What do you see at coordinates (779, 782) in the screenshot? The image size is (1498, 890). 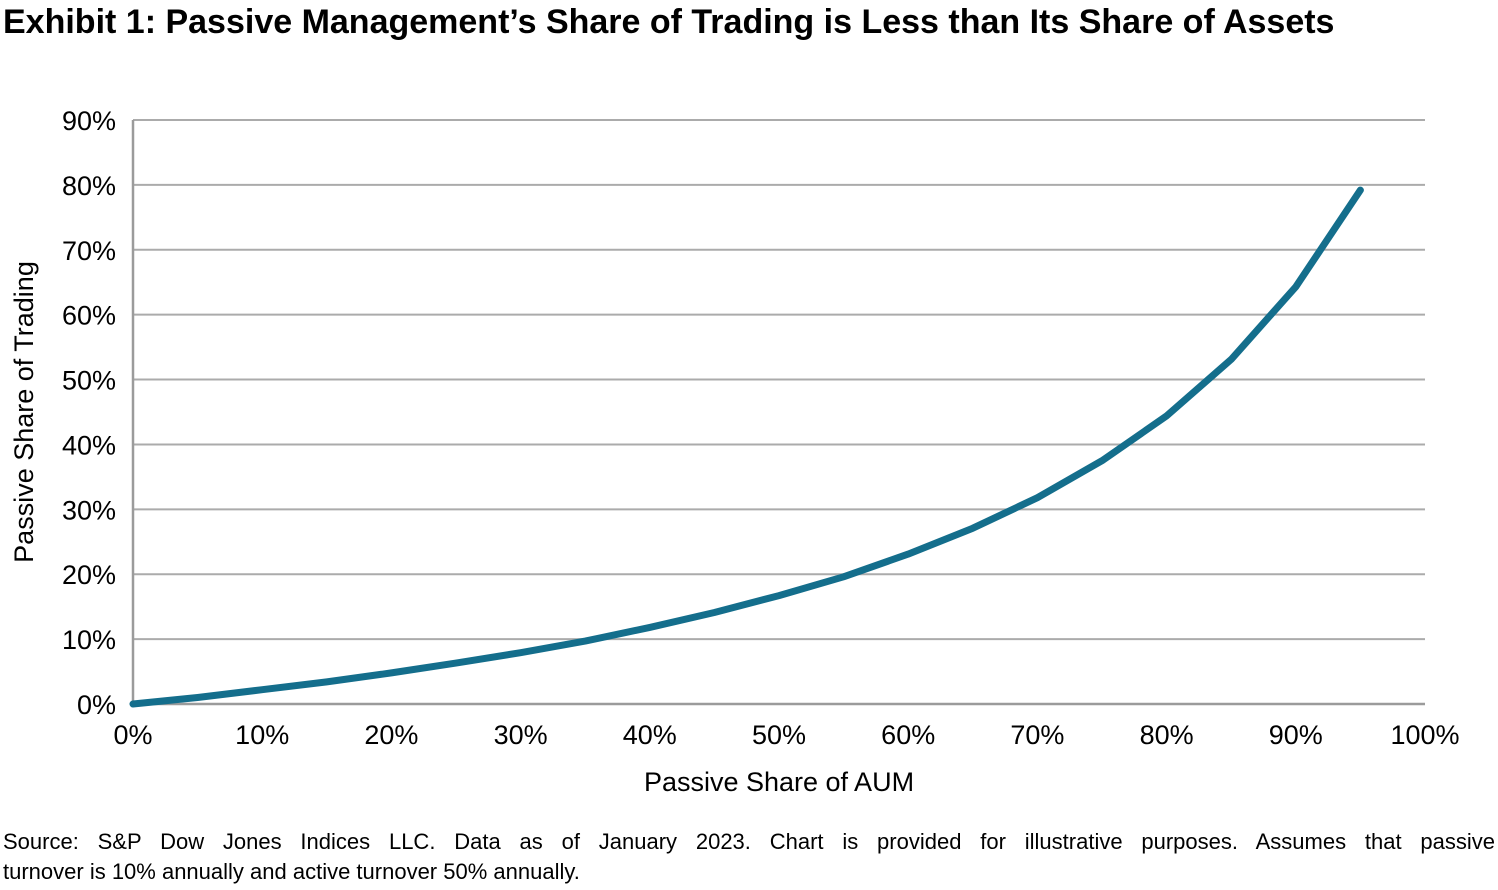 I see `x-axis-title: Passive Share of AUM` at bounding box center [779, 782].